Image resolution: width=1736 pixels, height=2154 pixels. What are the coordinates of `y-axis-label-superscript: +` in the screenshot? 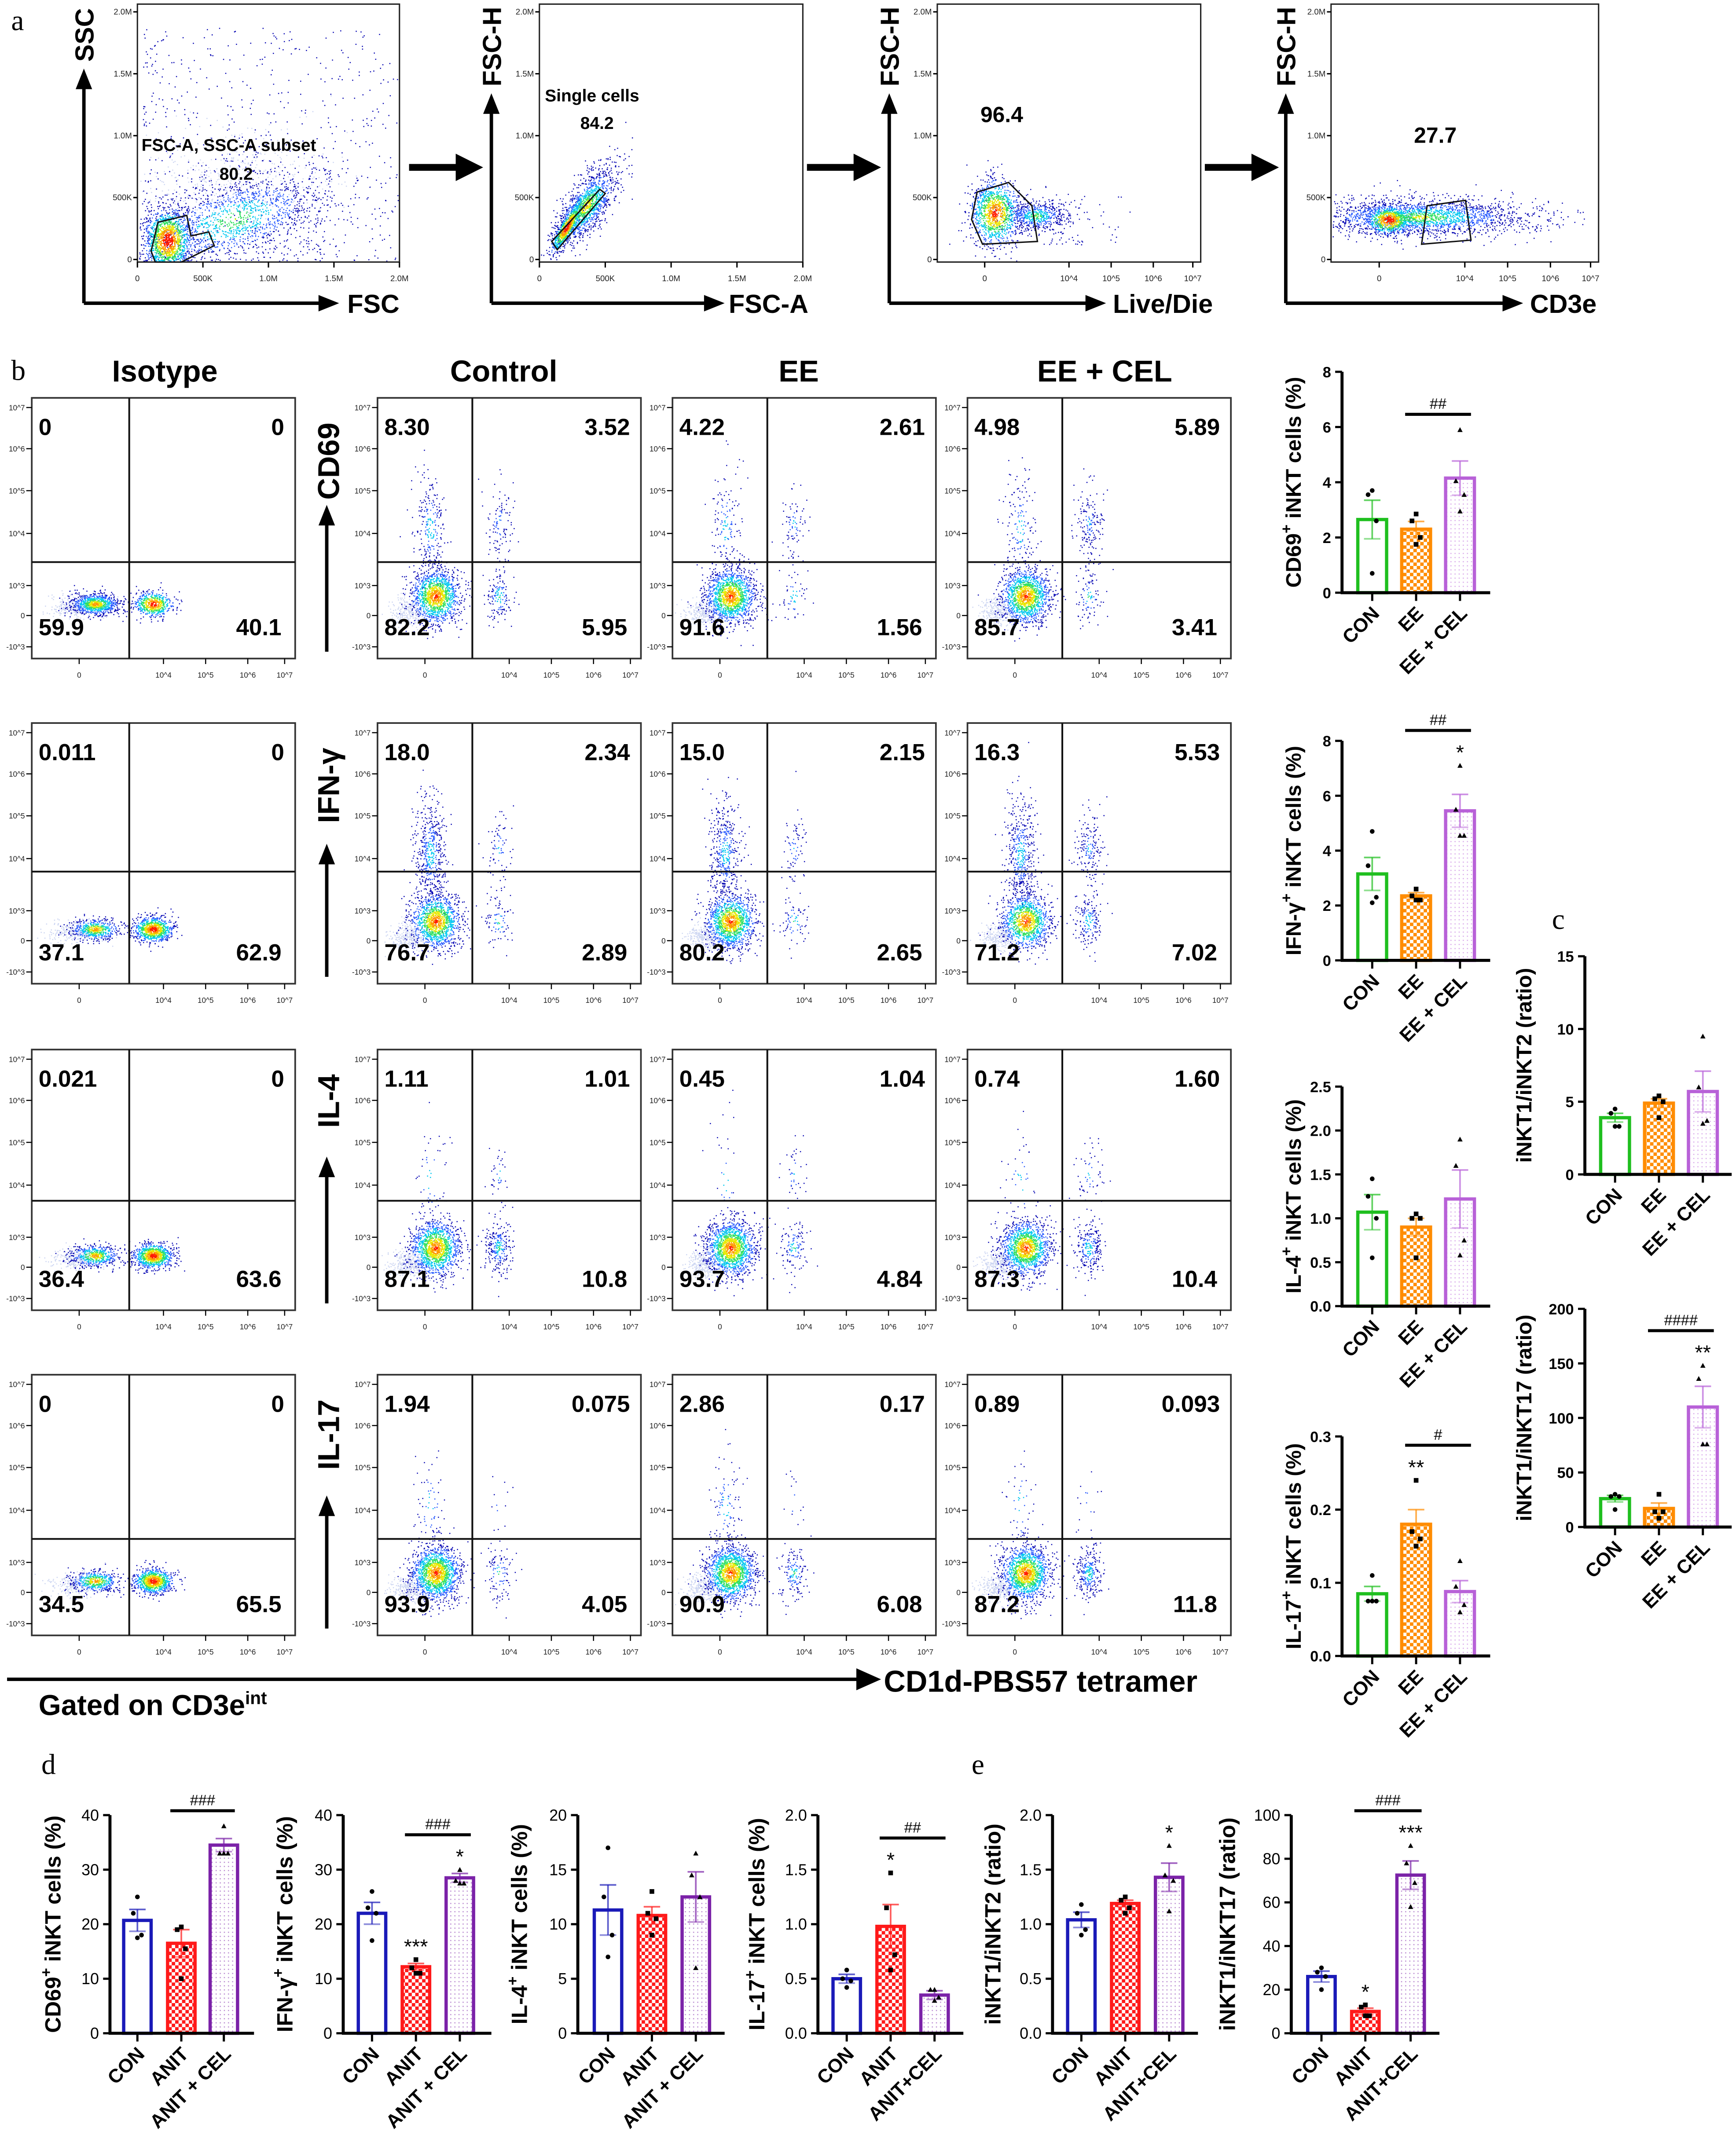 It's located at (1286, 1251).